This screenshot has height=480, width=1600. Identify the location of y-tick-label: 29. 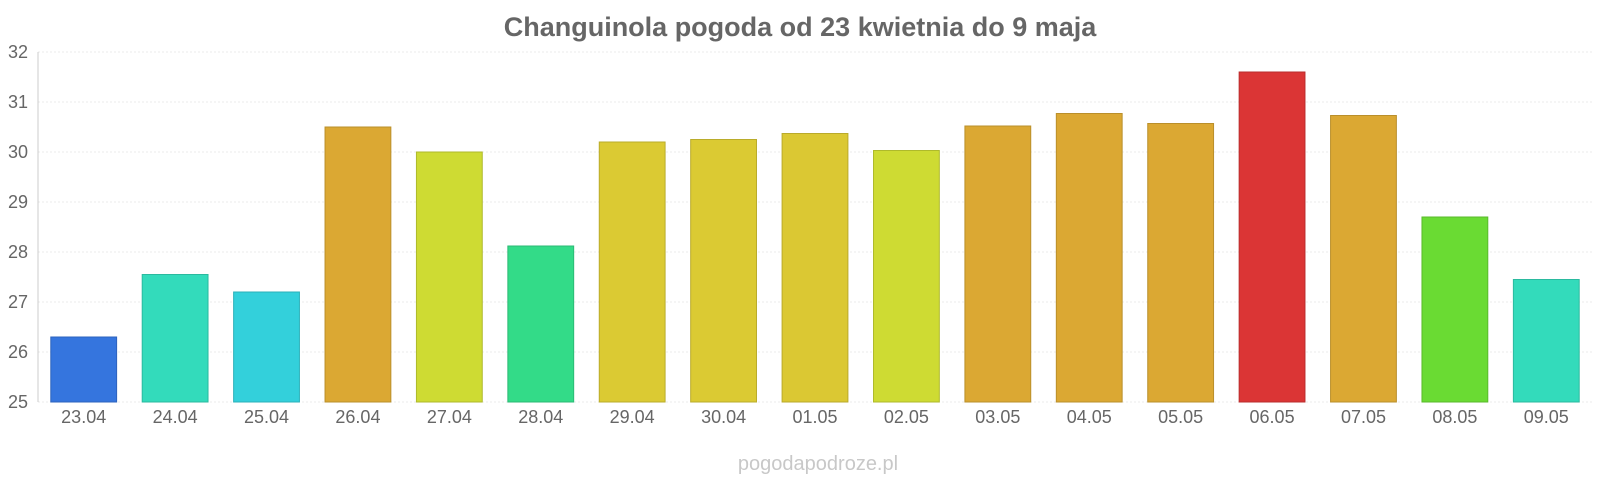
(18, 202).